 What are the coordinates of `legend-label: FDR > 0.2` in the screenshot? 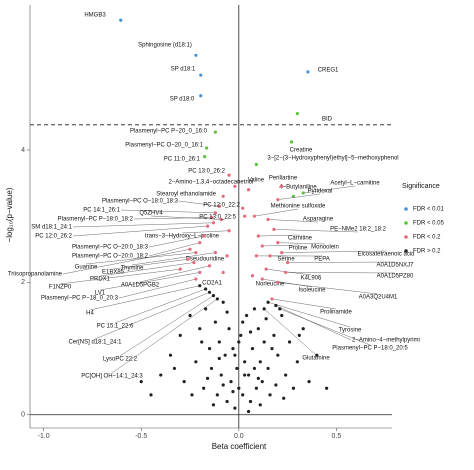 It's located at (427, 252).